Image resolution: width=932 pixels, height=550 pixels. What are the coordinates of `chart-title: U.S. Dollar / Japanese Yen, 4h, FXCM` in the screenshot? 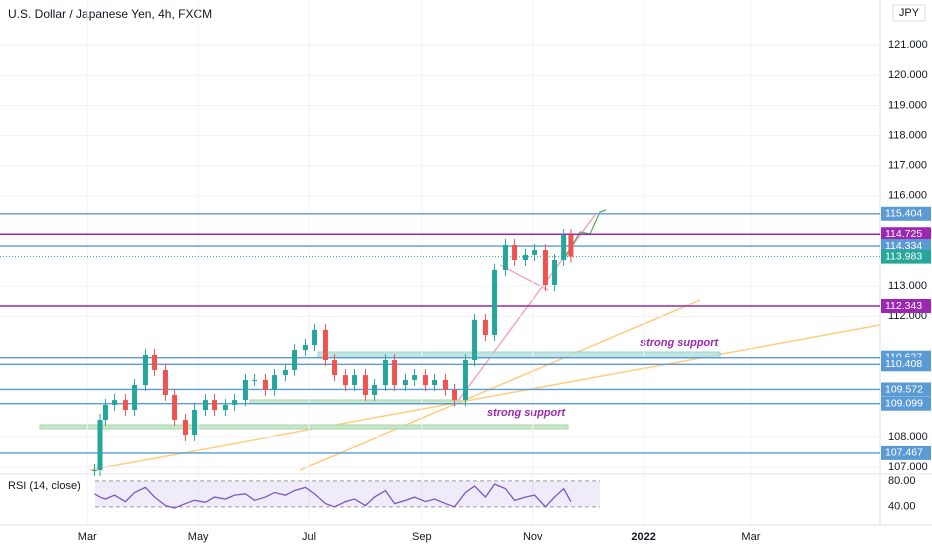 It's located at (110, 14).